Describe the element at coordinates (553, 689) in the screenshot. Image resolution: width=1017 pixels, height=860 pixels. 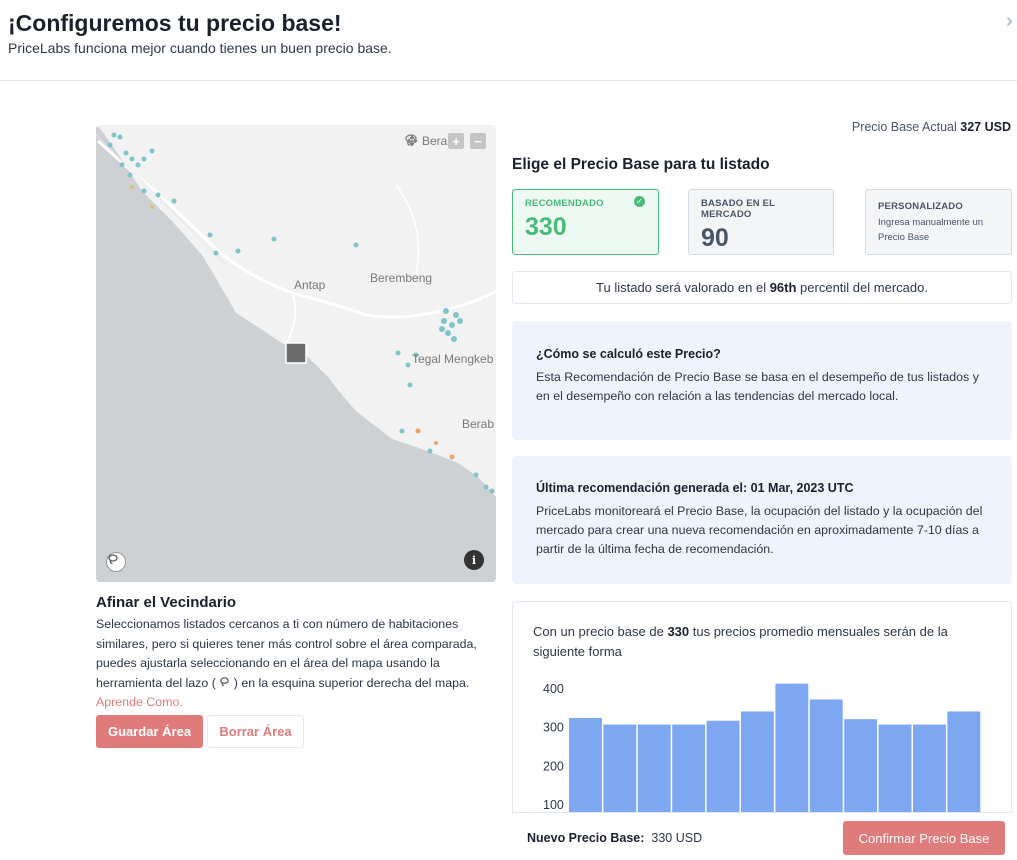
I see `y-tick-label: 400` at that location.